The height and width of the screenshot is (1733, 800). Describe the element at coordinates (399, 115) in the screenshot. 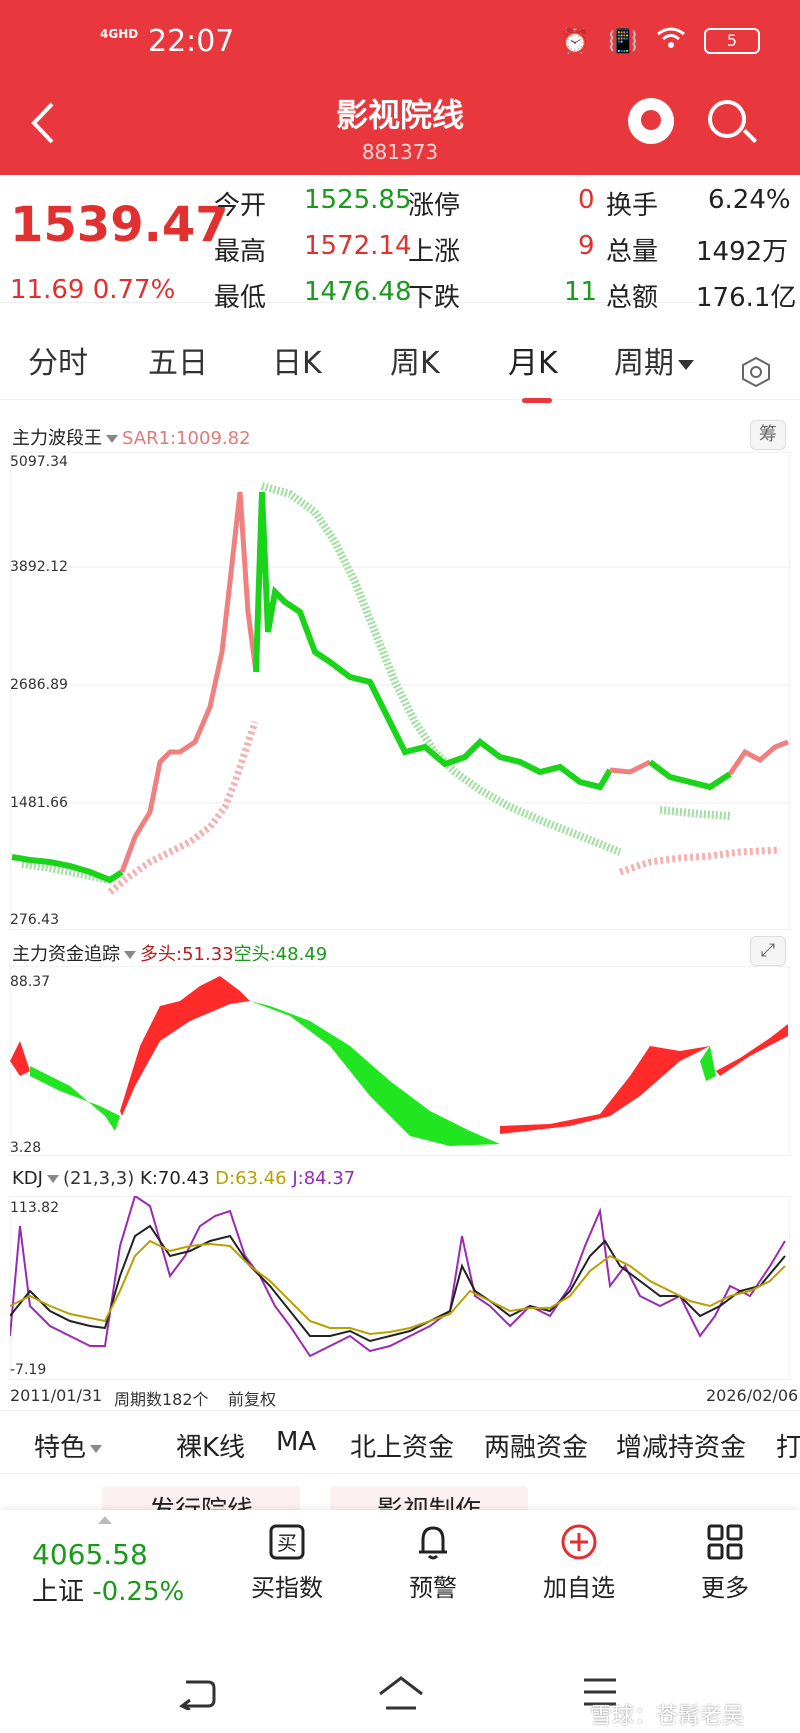

I see `page-title: 影视院线` at that location.